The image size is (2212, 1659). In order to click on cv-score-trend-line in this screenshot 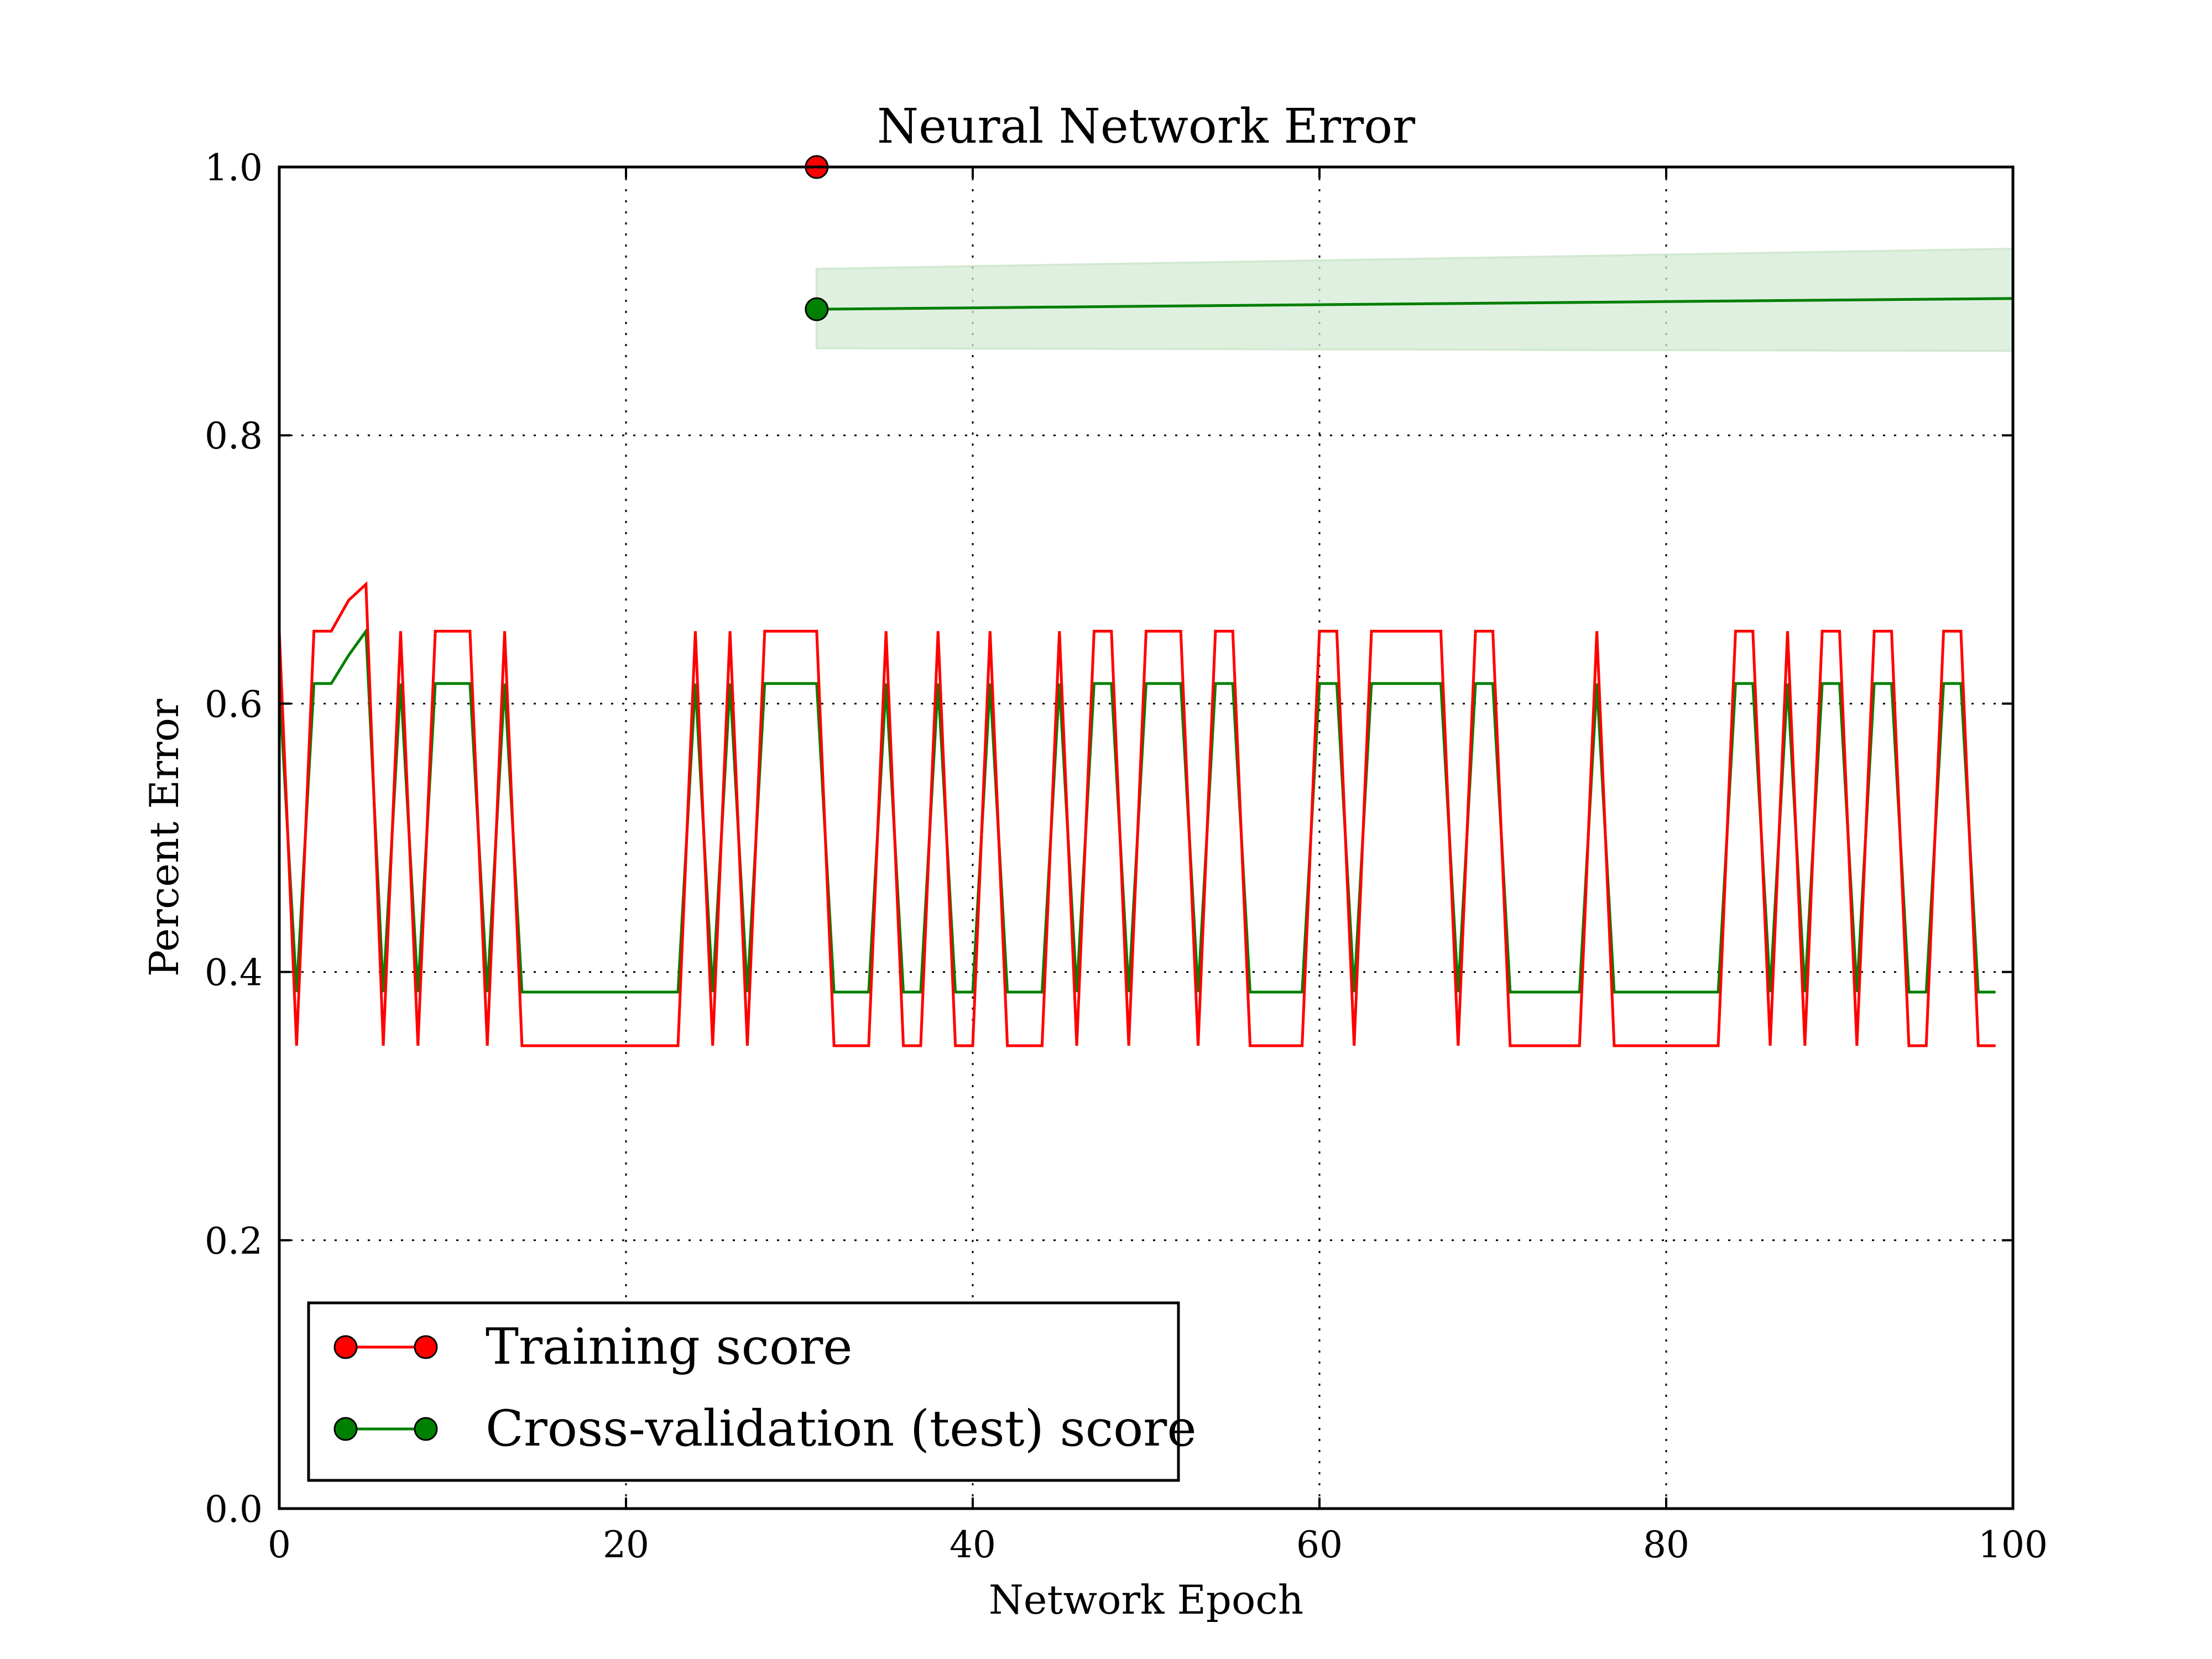, I will do `click(1415, 304)`.